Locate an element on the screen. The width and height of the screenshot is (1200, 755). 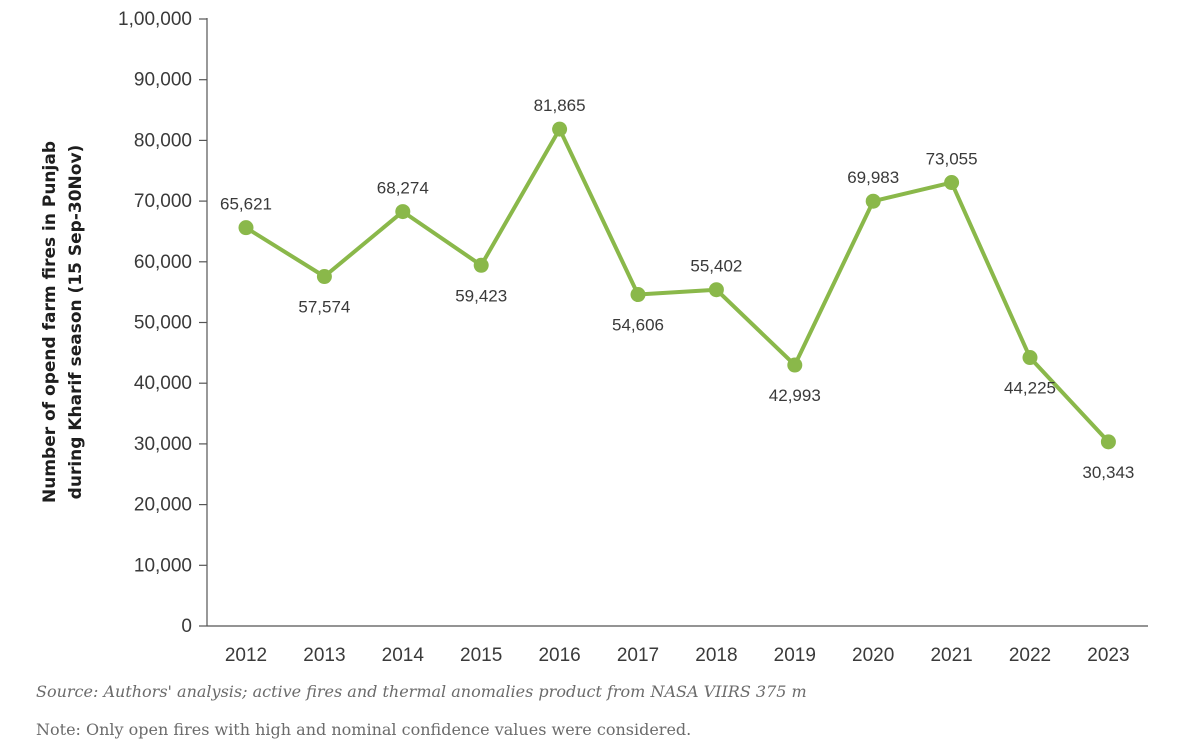
data-label: 44,225 is located at coordinates (1030, 388).